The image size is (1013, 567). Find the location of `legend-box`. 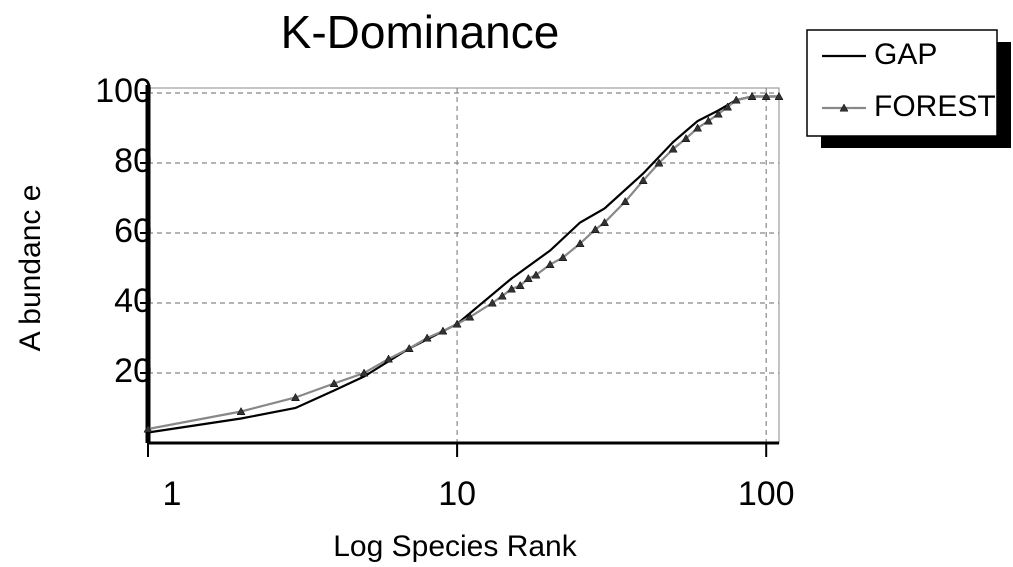

legend-box is located at coordinates (902, 83).